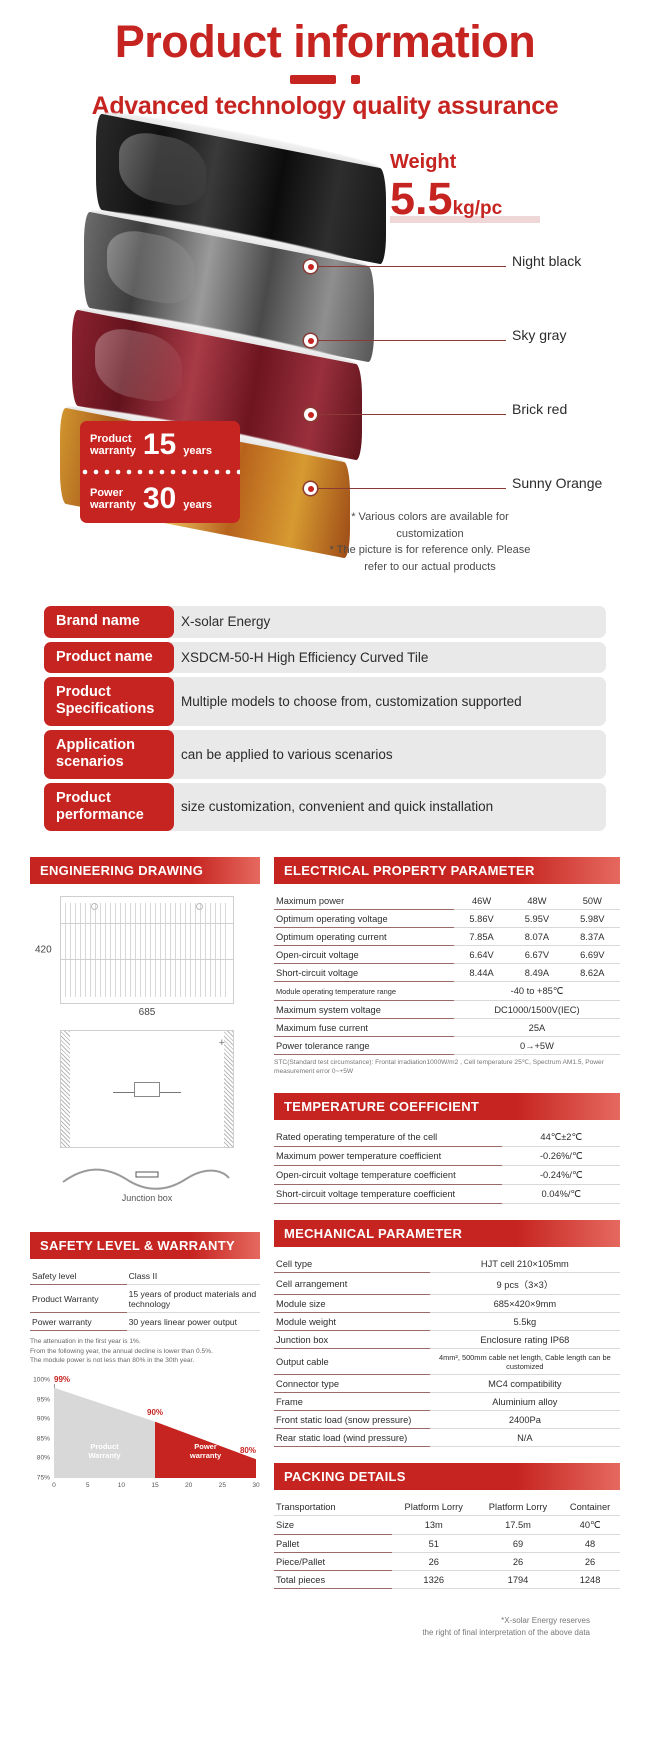  Describe the element at coordinates (155, 1486) in the screenshot. I see `chart-x-tick: 15` at that location.